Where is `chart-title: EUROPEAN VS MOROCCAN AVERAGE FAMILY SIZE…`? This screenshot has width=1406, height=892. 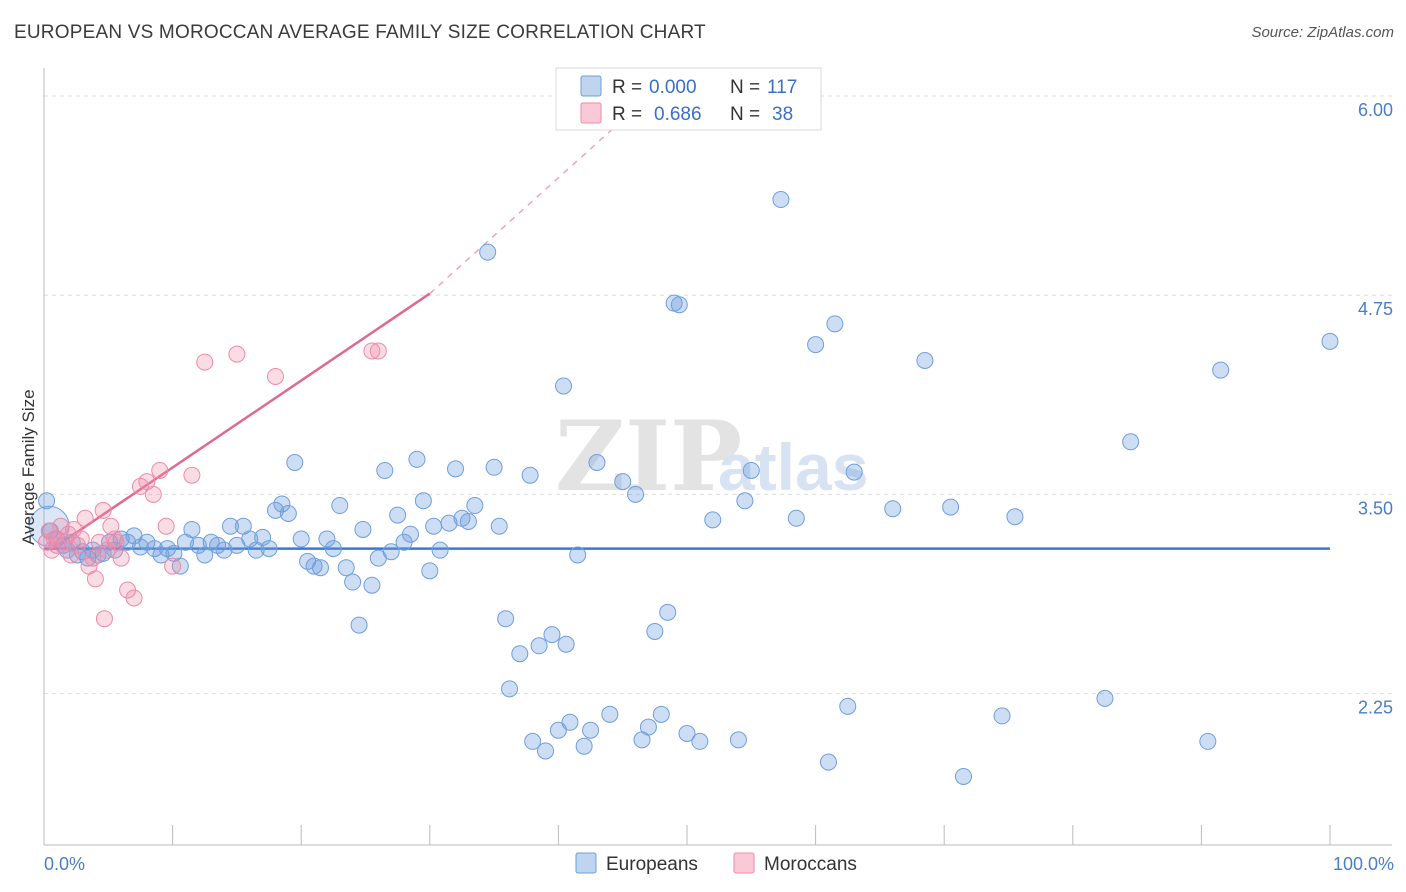
chart-title: EUROPEAN VS MOROCCAN AVERAGE FAMILY SIZE… is located at coordinates (360, 32).